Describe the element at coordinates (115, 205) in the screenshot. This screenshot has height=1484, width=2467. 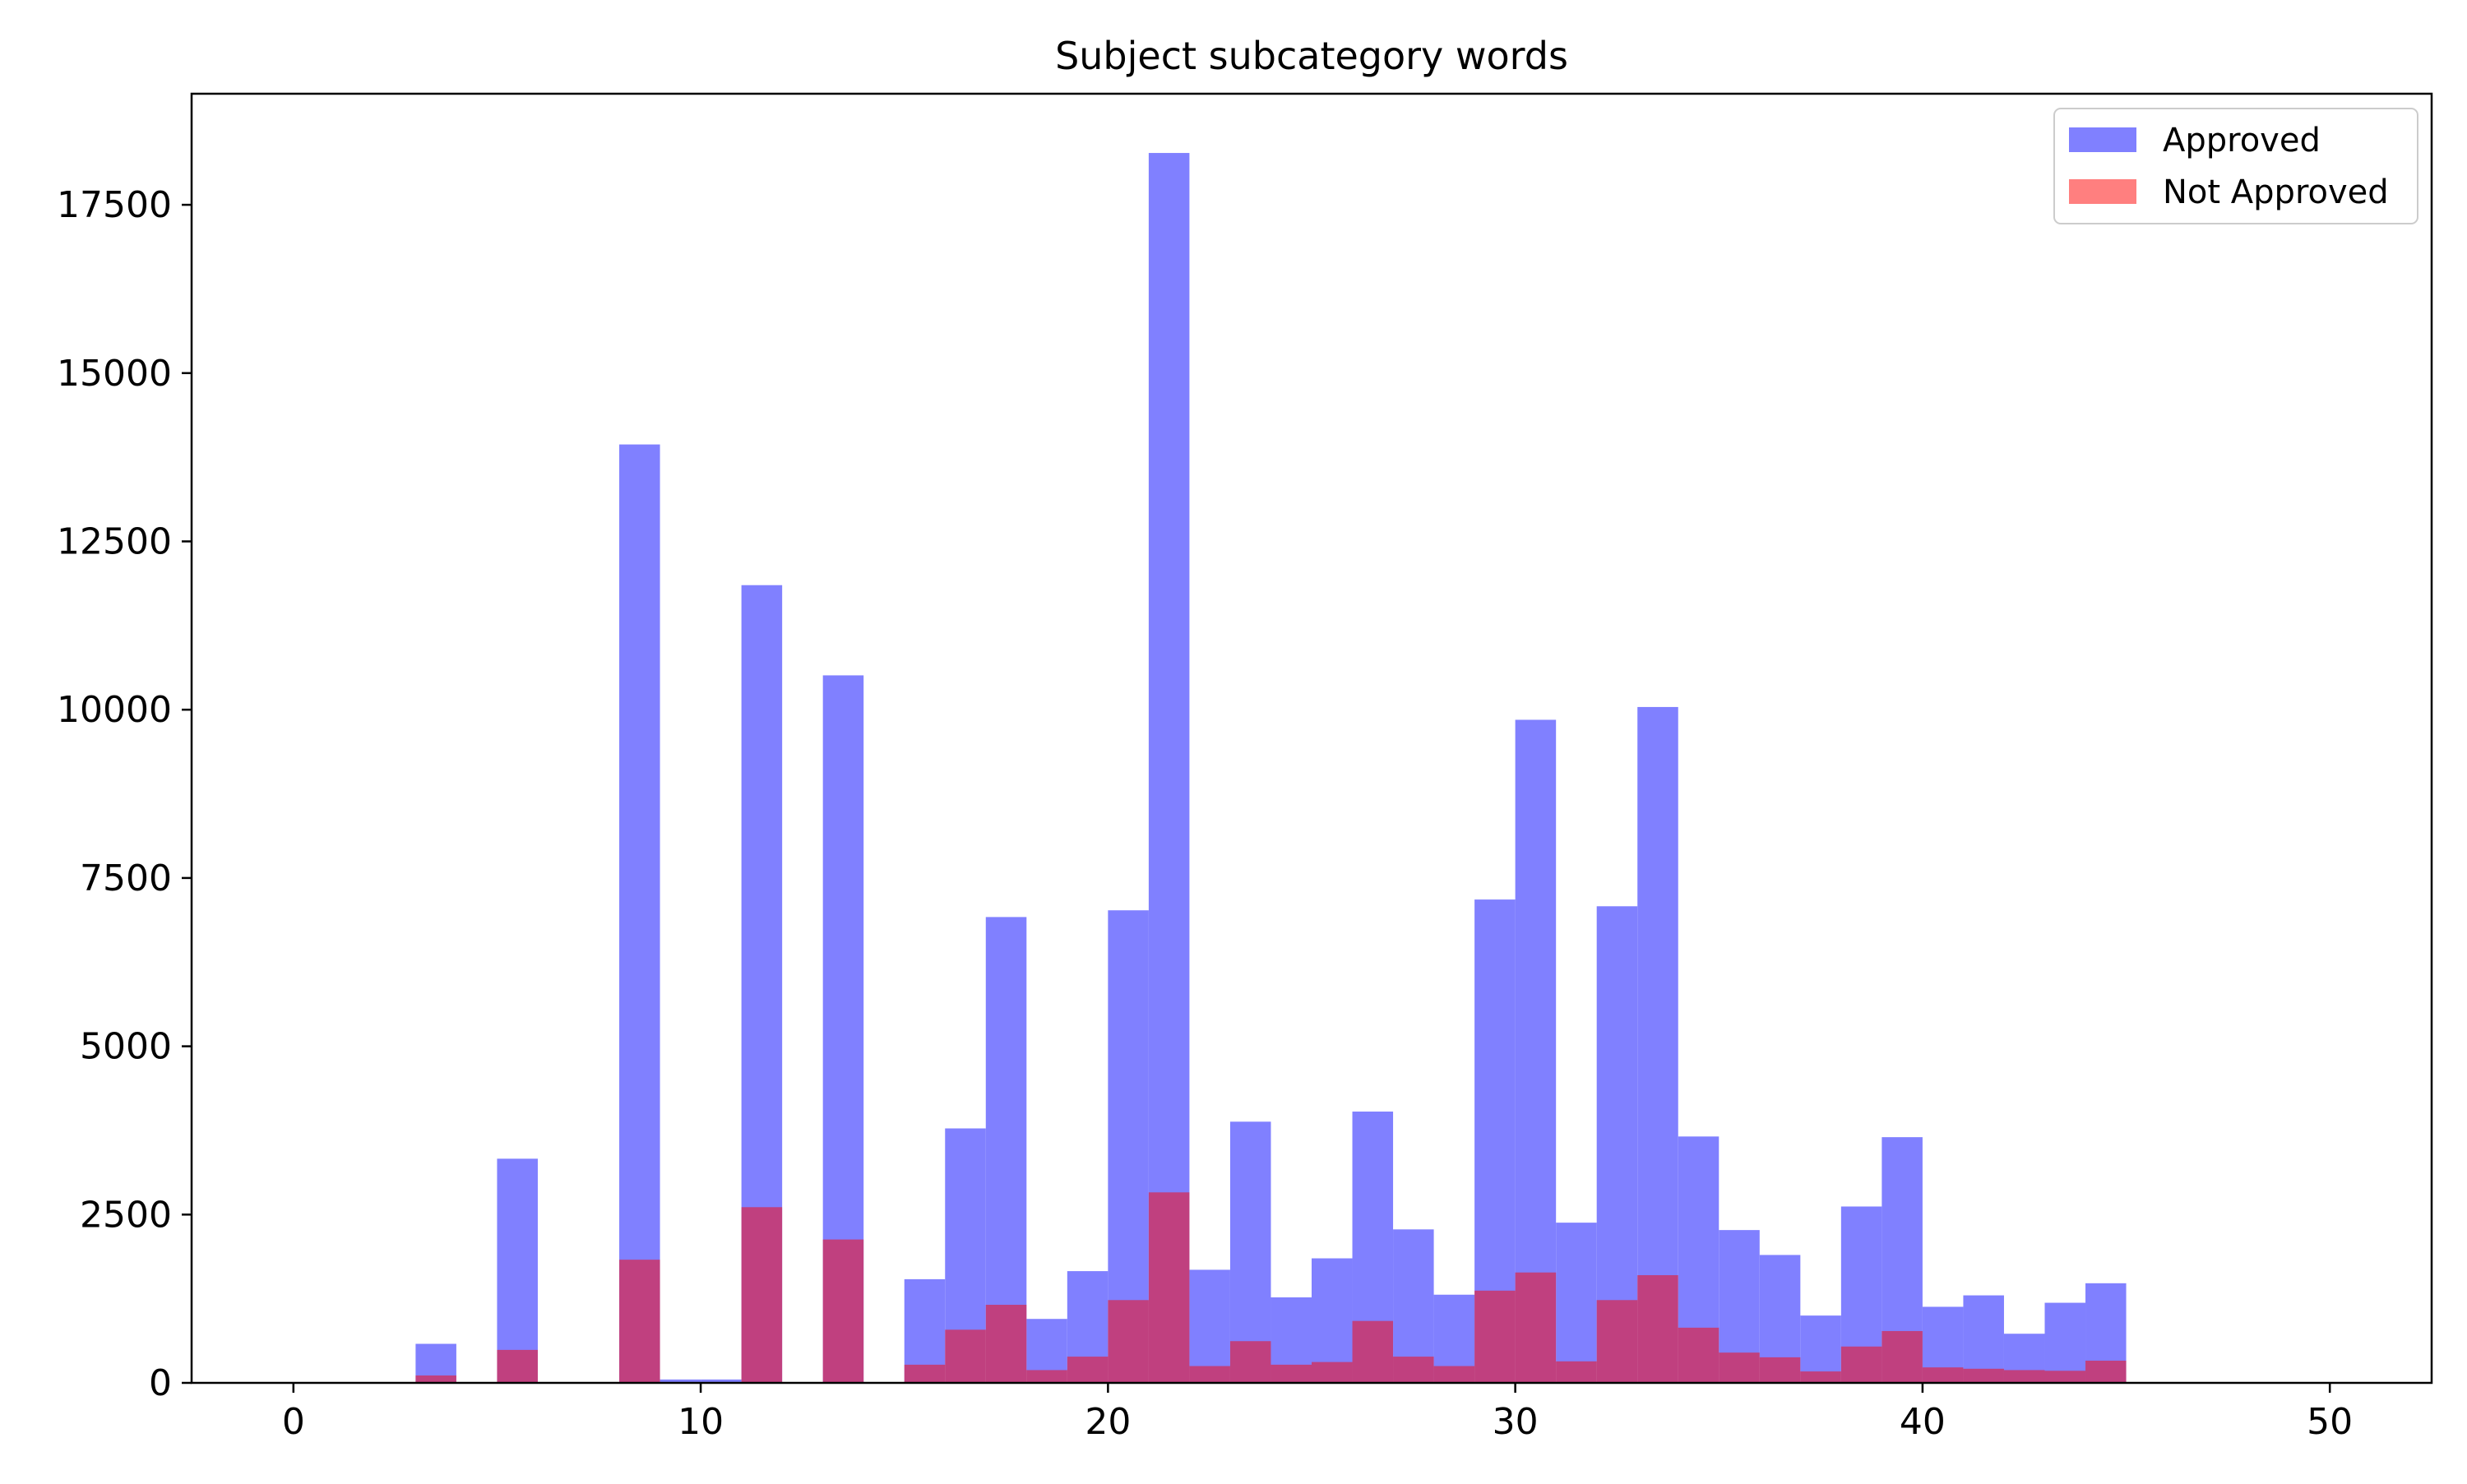
I see `y-tick-label: 17500` at that location.